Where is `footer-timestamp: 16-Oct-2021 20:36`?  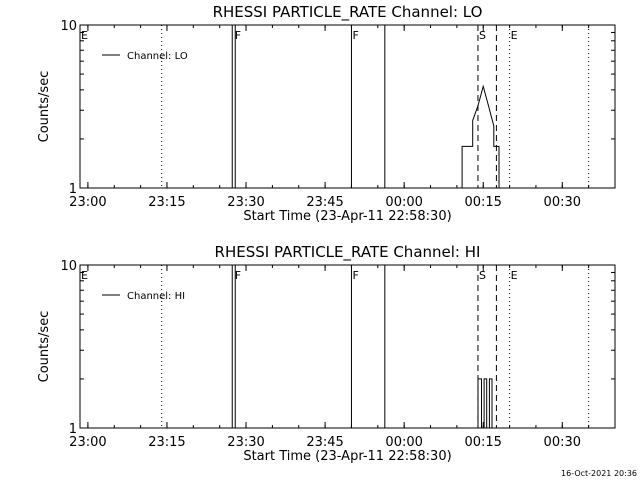
footer-timestamp: 16-Oct-2021 20:36 is located at coordinates (599, 473).